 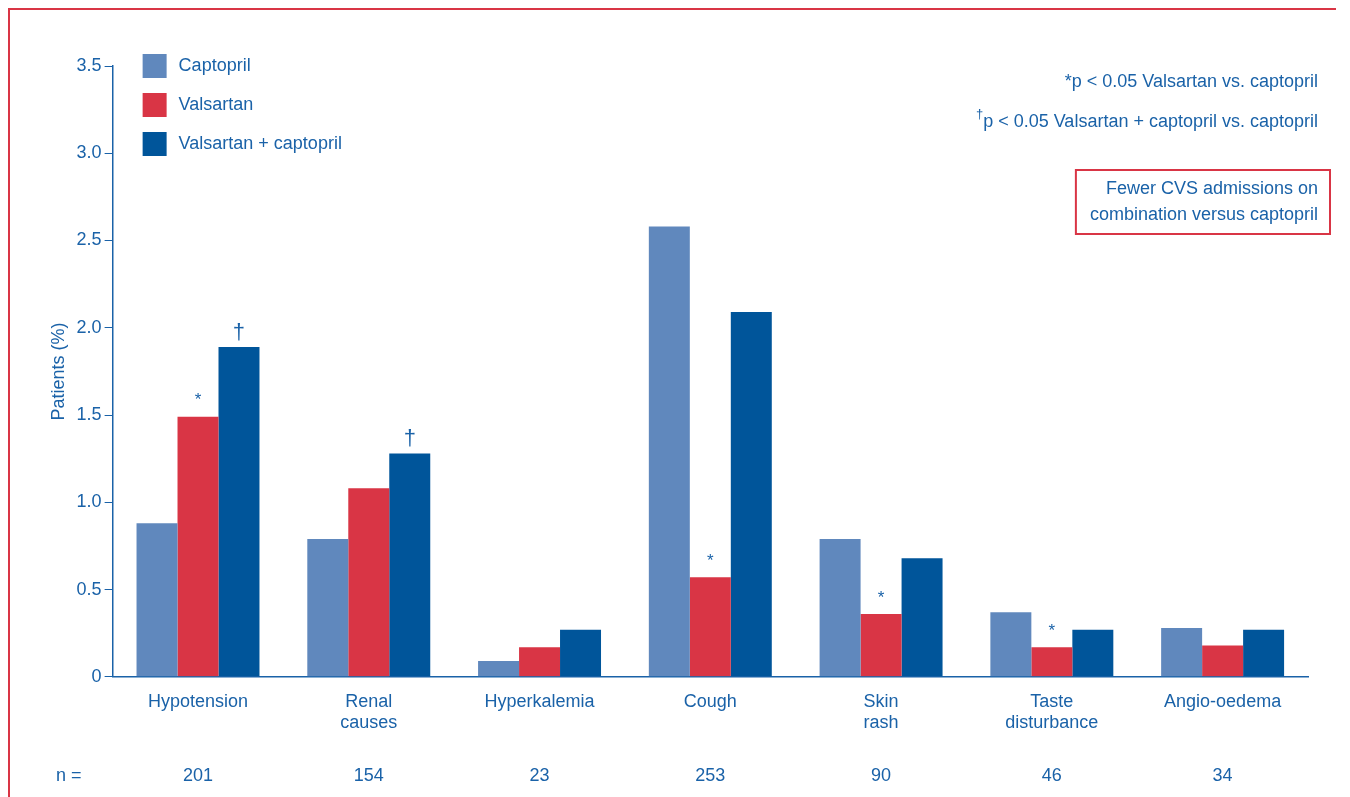 I want to click on x-tick-label: Renal causes, so click(x=369, y=711).